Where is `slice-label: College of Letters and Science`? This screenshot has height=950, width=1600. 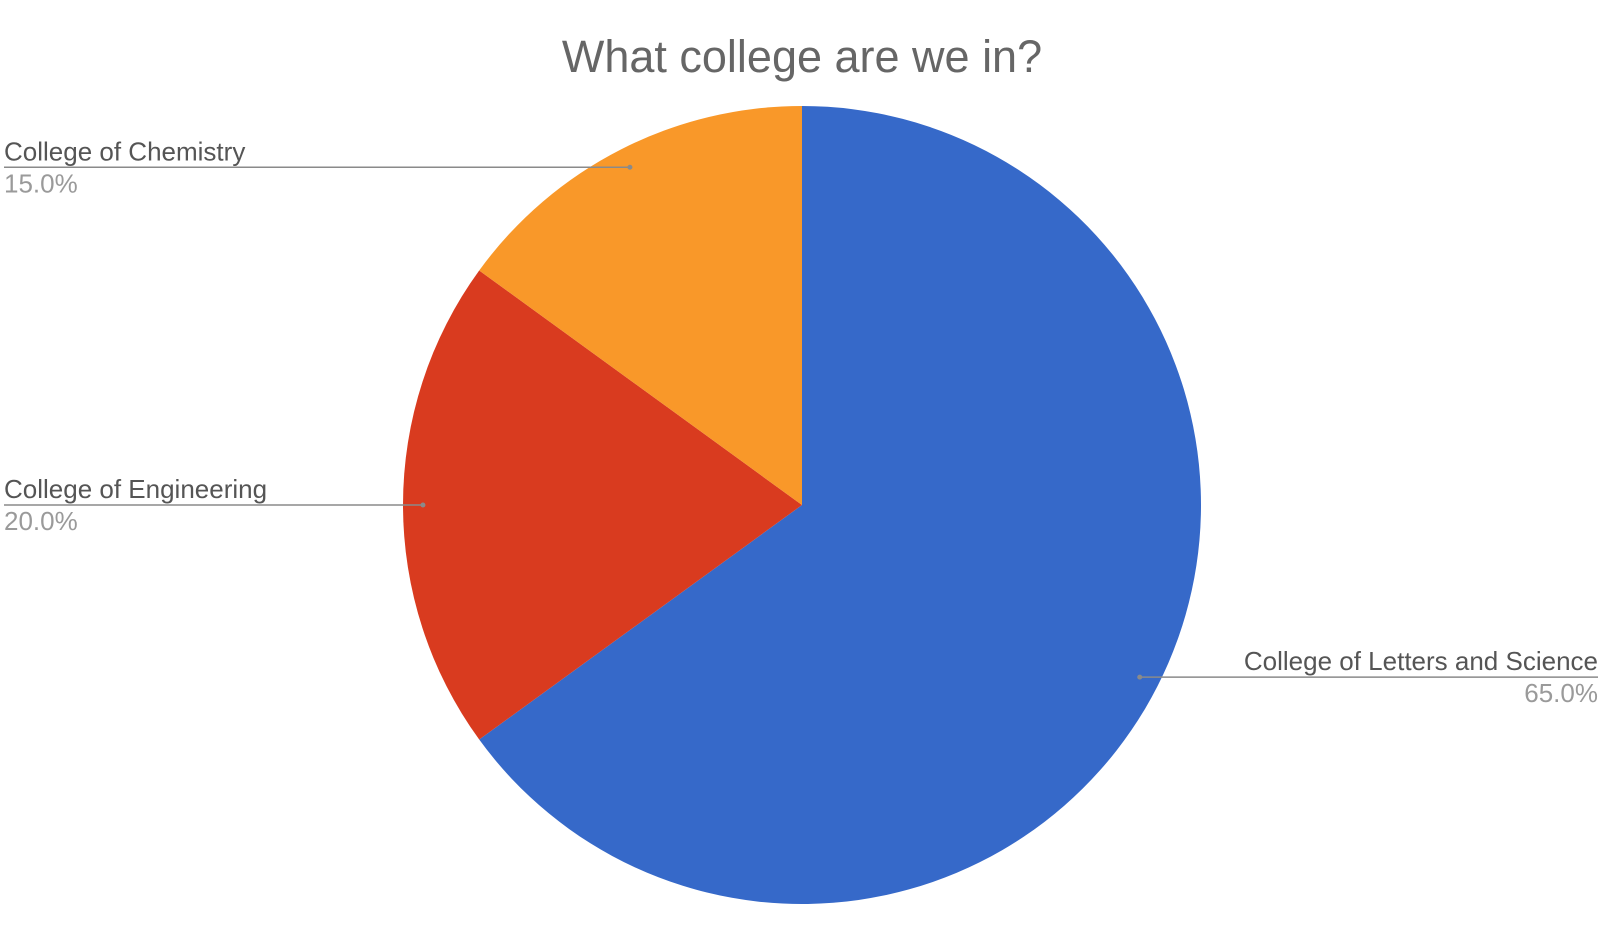 slice-label: College of Letters and Science is located at coordinates (1421, 661).